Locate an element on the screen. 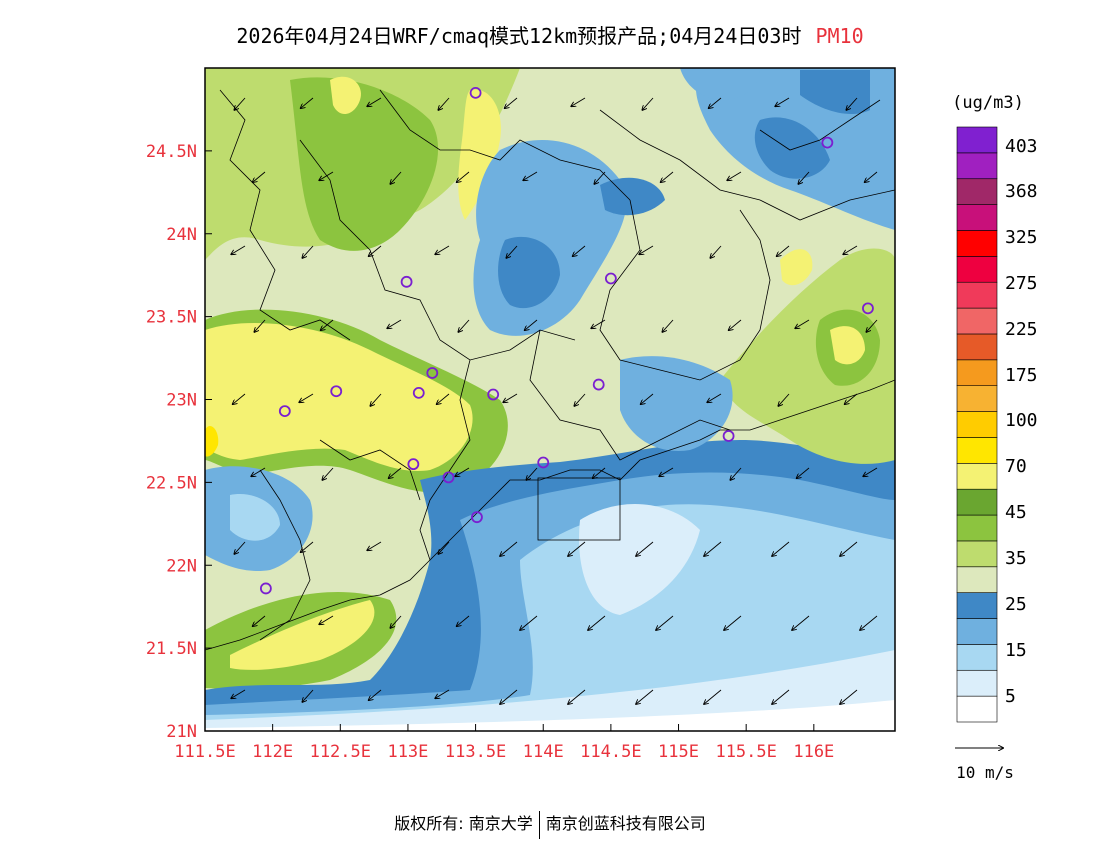 Image resolution: width=1100 pixels, height=850 pixels. lon-label: 116E is located at coordinates (813, 752).